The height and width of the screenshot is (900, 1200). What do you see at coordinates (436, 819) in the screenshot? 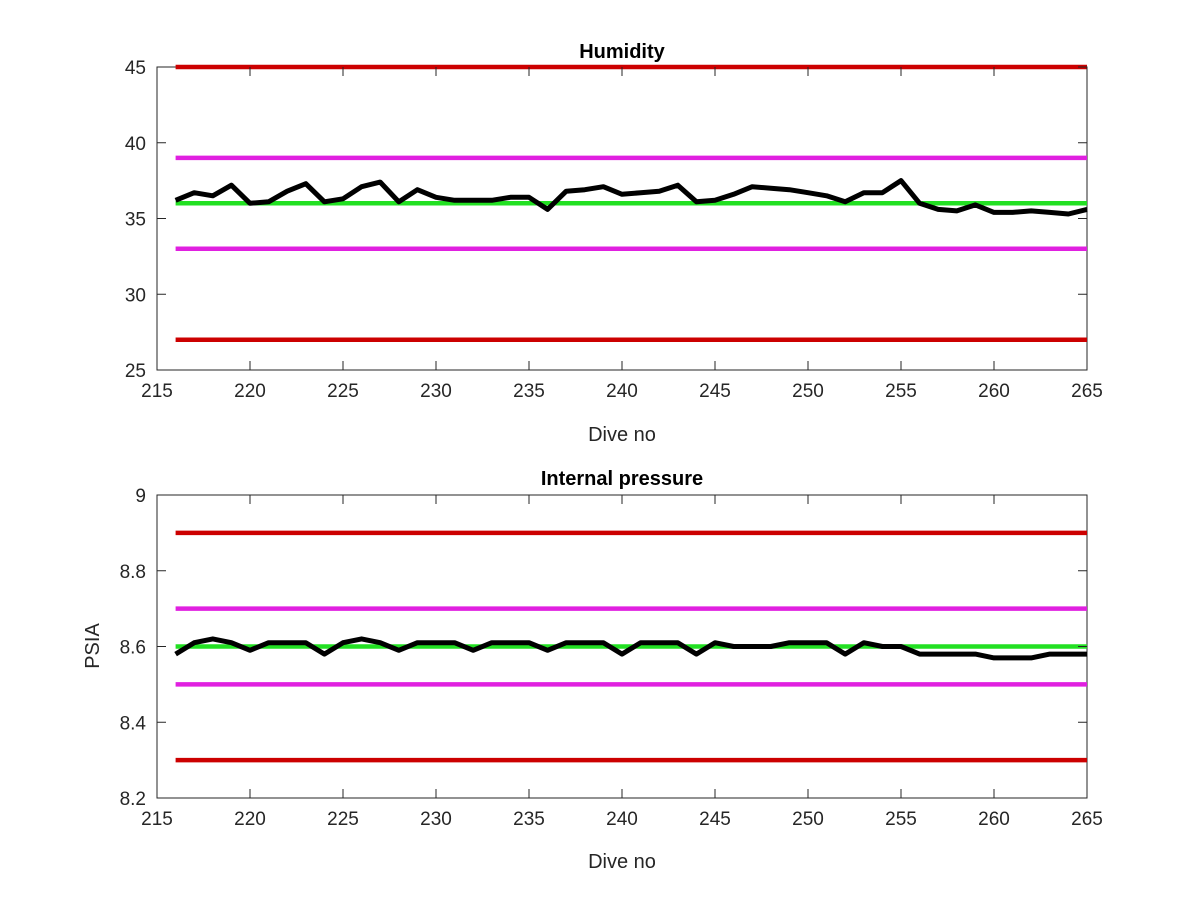
I see `internal-pressure-x-tick-label: 230` at bounding box center [436, 819].